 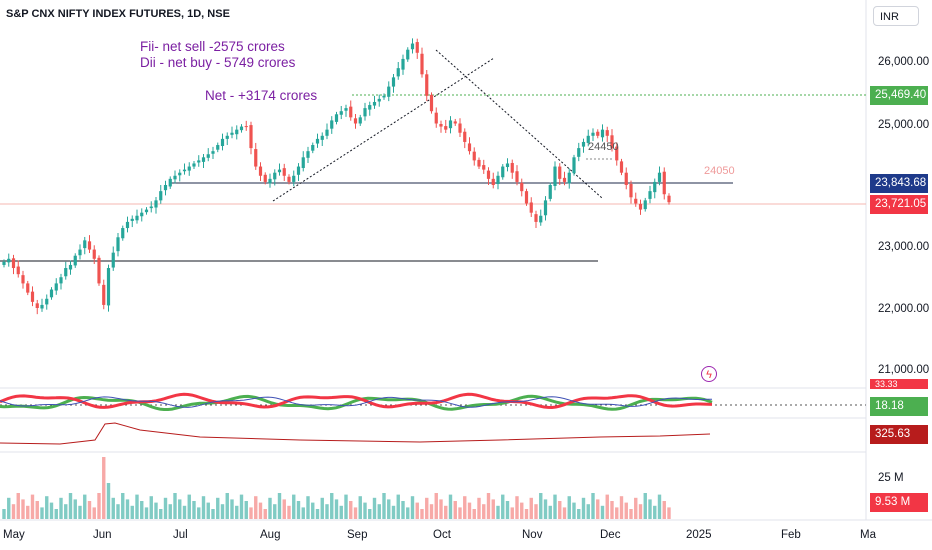 What do you see at coordinates (899, 384) in the screenshot?
I see `oscillator-top-badge: 33.33` at bounding box center [899, 384].